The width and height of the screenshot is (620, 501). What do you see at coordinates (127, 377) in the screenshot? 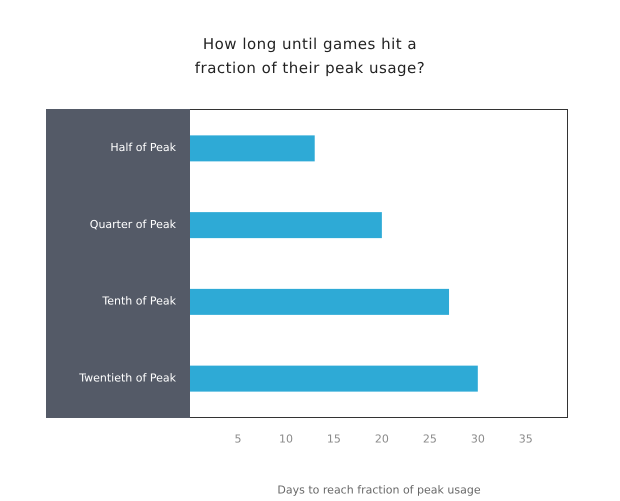
I see `y-tick-label: Twentieth of Peak` at bounding box center [127, 377].